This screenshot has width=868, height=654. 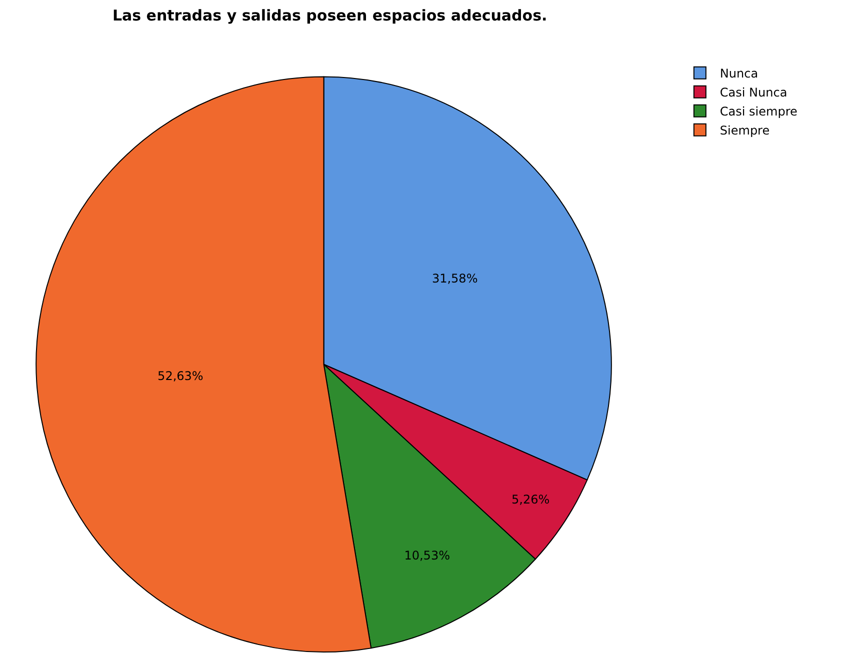 I want to click on data-label: 52,63%, so click(x=181, y=376).